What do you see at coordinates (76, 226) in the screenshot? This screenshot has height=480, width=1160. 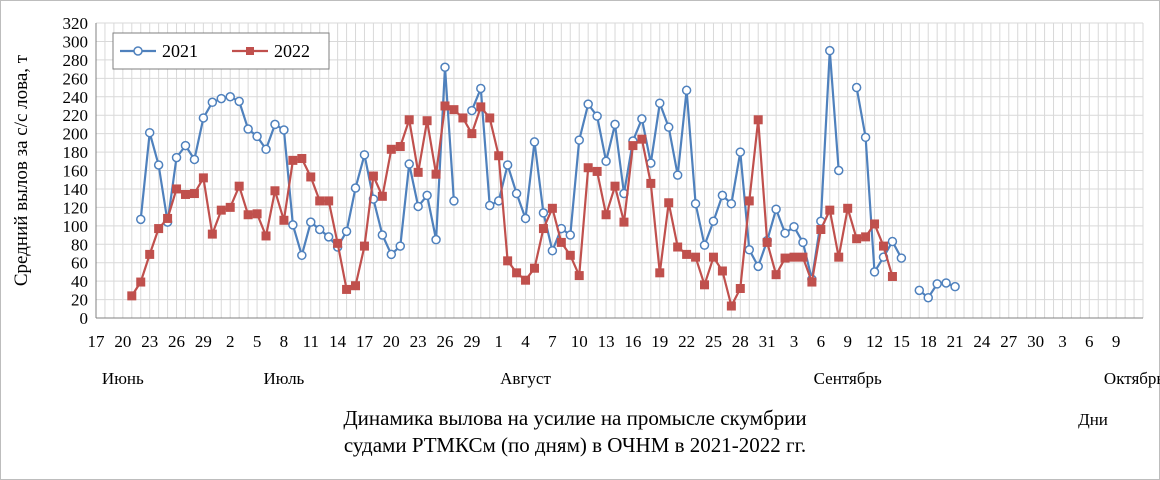 I see `y-tick-label: 100` at bounding box center [76, 226].